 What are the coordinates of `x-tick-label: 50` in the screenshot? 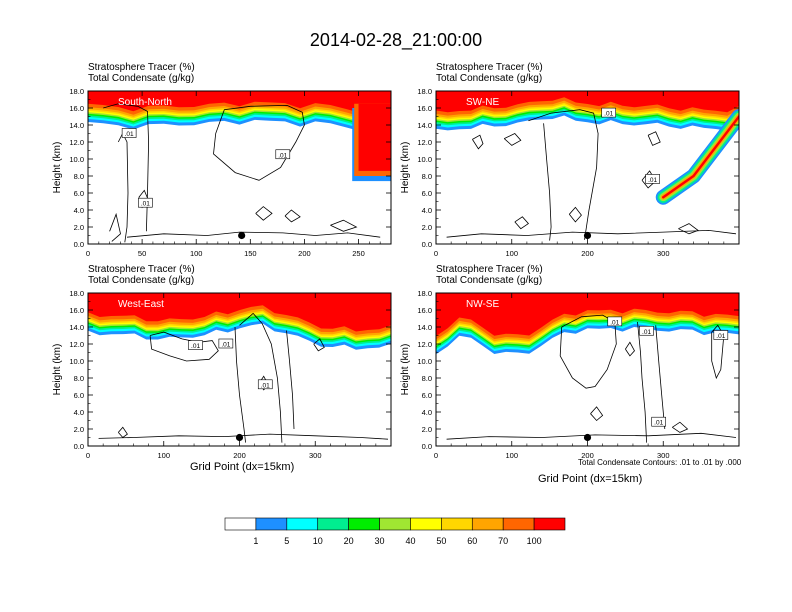 It's located at (142, 253).